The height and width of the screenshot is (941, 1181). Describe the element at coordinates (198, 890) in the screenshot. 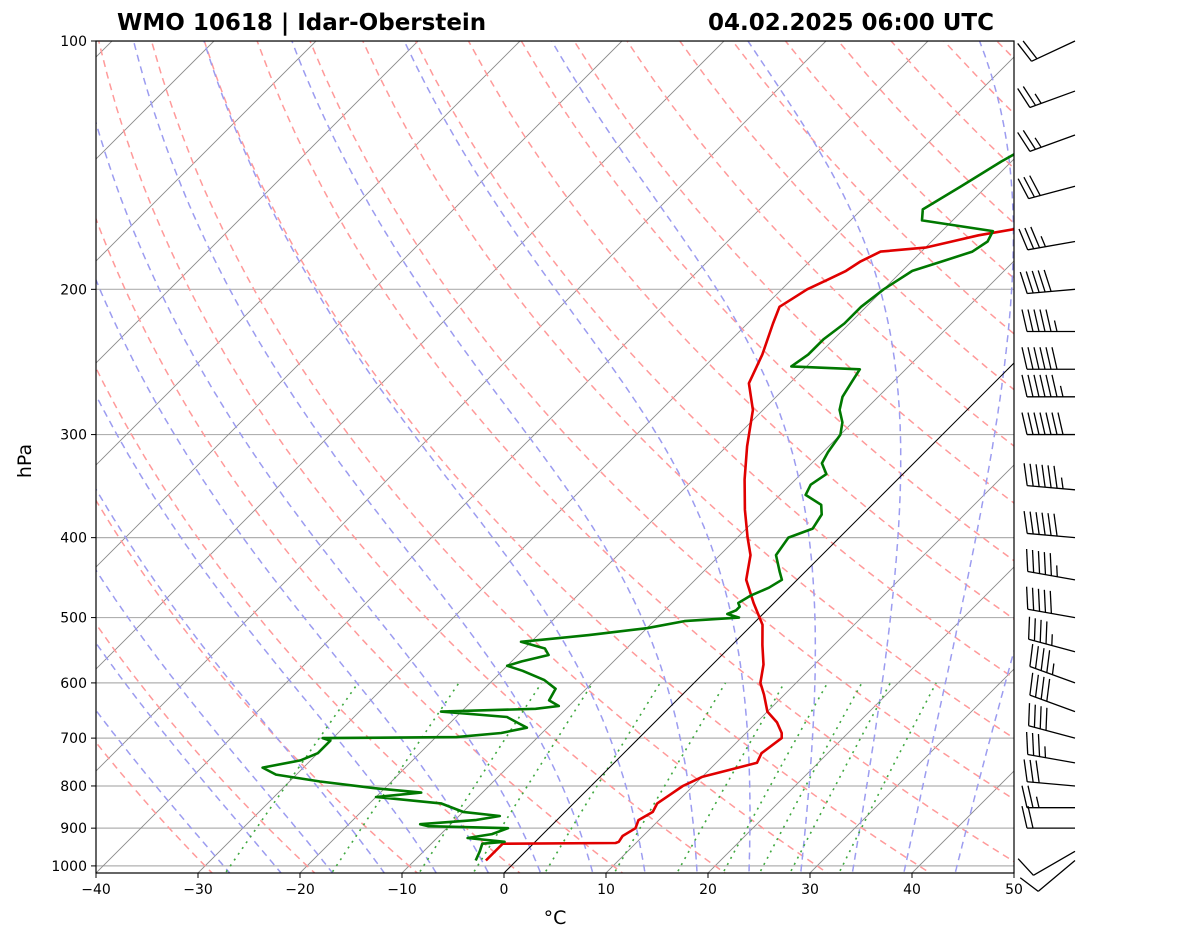

I see `x-tick-label: −30` at that location.